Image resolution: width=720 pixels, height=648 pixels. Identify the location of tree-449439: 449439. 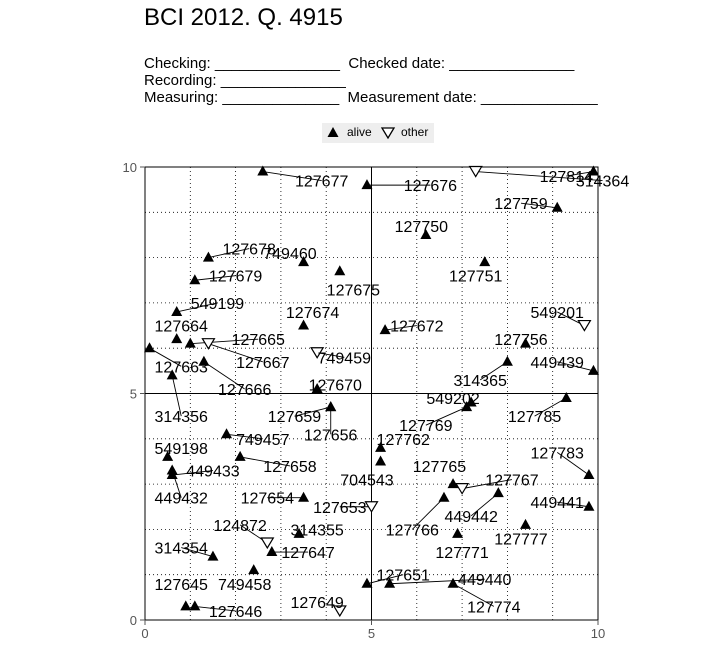
(565, 365).